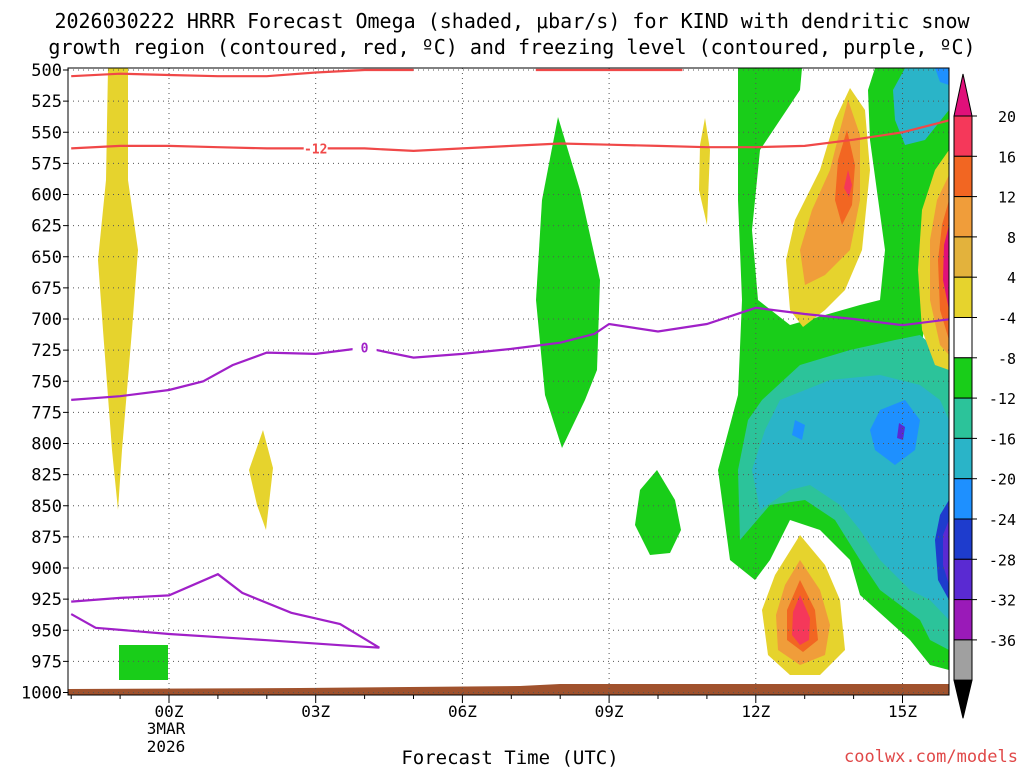  What do you see at coordinates (755, 711) in the screenshot?
I see `x-tick-label: 12Z` at bounding box center [755, 711].